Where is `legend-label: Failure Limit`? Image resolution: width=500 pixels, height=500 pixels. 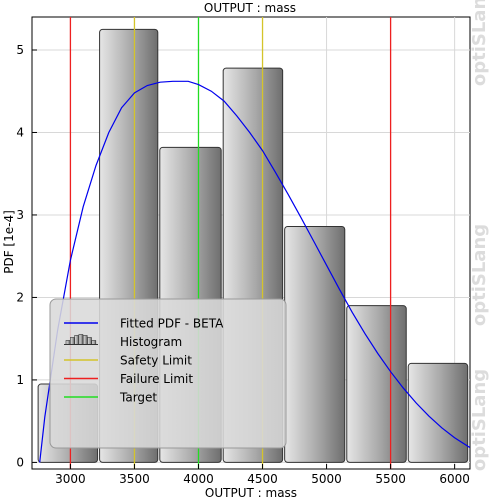 legend-label: Failure Limit is located at coordinates (156, 379).